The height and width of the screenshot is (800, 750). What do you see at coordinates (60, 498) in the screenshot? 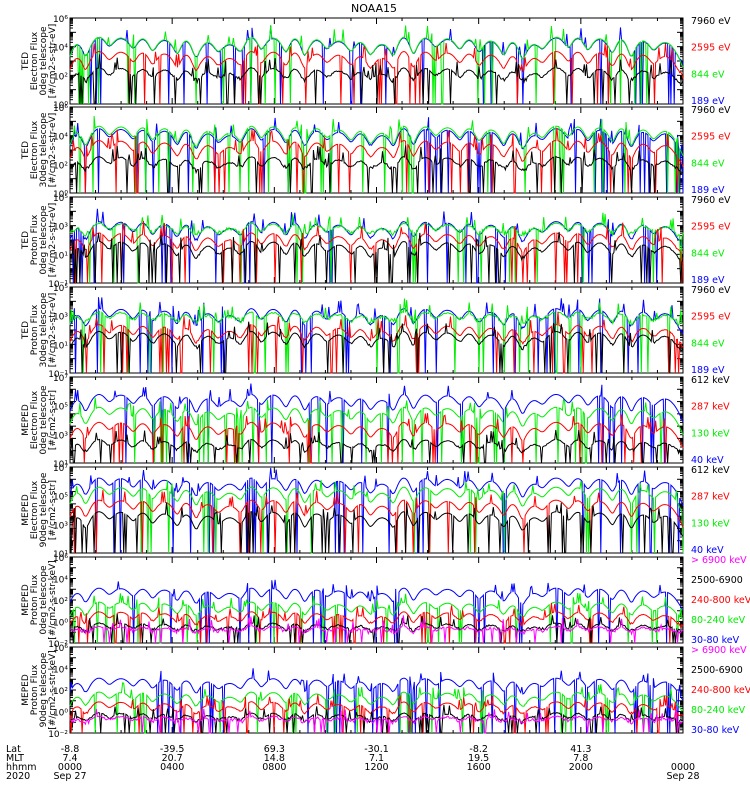
I see `y-tick-label: 10⁵` at bounding box center [60, 498].